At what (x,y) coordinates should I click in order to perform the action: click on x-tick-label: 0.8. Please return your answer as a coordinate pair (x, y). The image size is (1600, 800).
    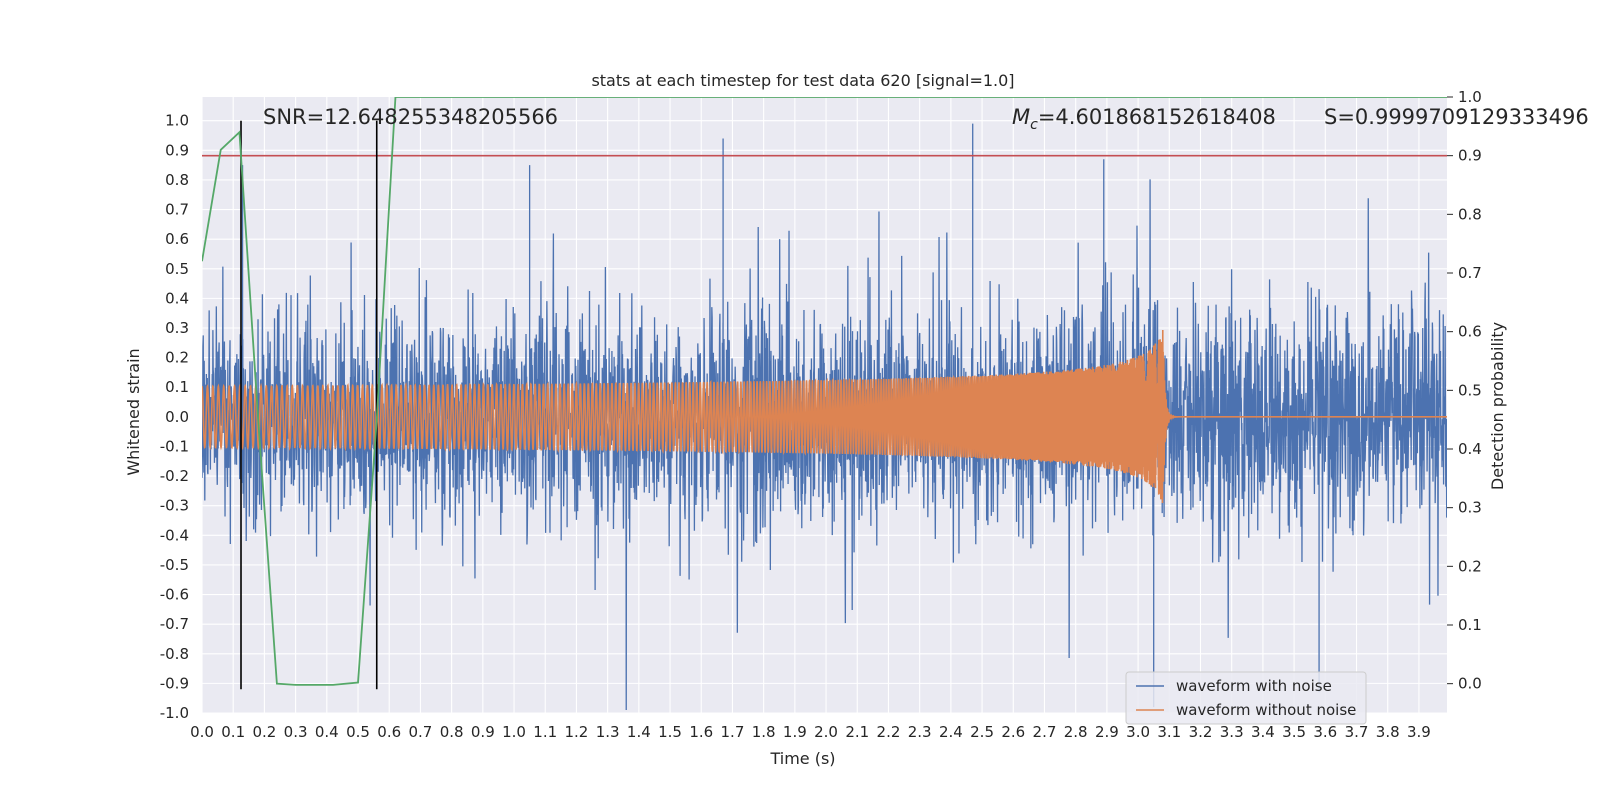
    Looking at the image, I should click on (452, 732).